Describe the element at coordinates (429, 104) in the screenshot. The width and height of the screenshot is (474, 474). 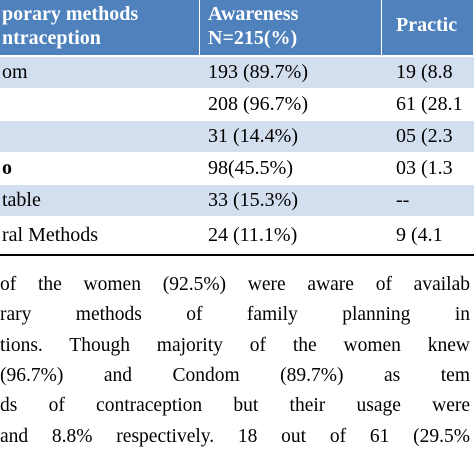
I see `table-cell: 61 (28.1` at that location.